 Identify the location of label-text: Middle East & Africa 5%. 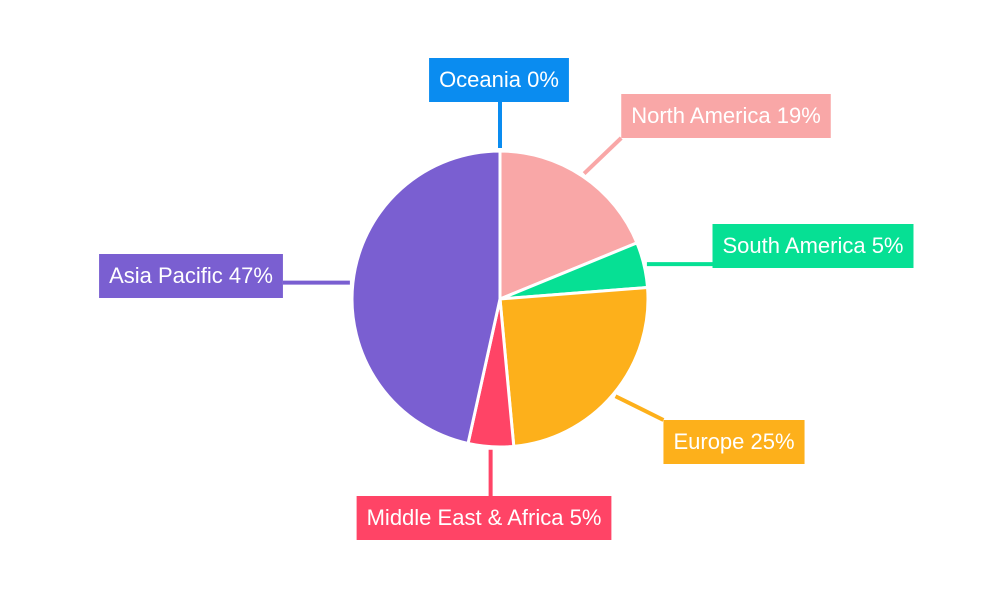
(484, 517).